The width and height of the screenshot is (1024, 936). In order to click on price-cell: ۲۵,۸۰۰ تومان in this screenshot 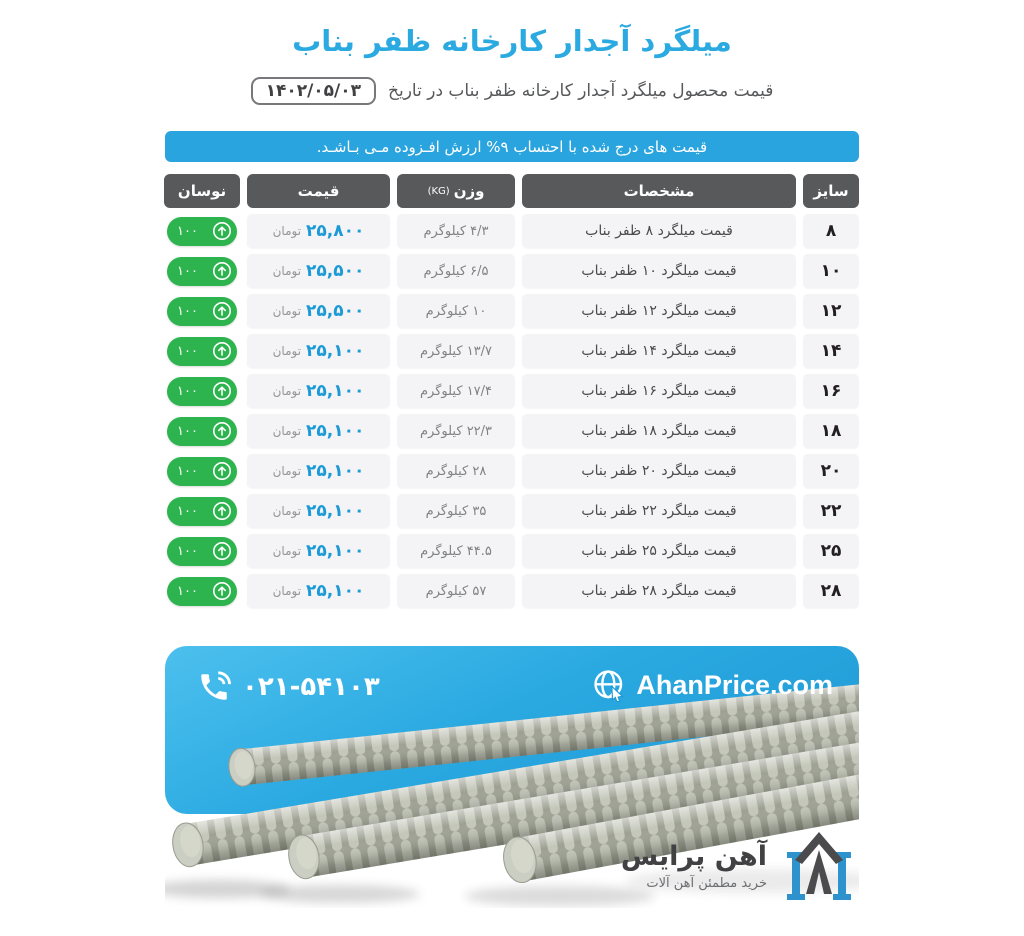, I will do `click(318, 231)`.